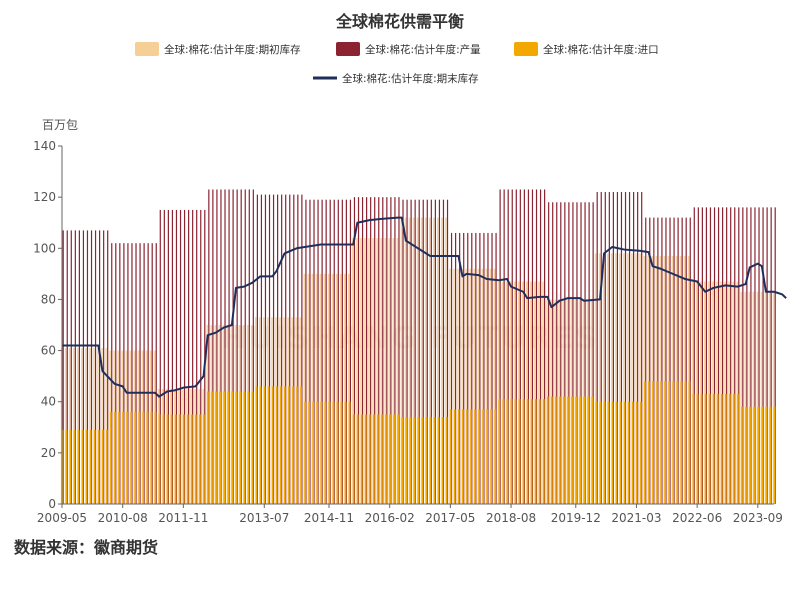 Image resolution: width=800 pixels, height=600 pixels. What do you see at coordinates (396, 78) in the screenshot?
I see `legend-item-ending-stock: 全球:棉花:估计年度:期末库存` at bounding box center [396, 78].